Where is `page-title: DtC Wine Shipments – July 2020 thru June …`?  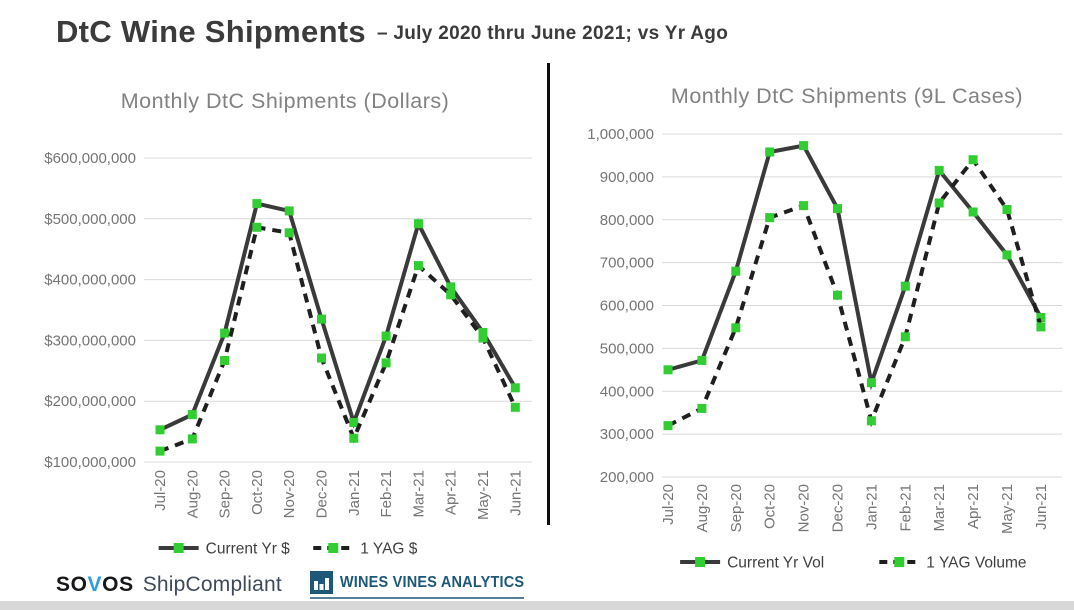
page-title: DtC Wine Shipments – July 2020 thru June … is located at coordinates (392, 32).